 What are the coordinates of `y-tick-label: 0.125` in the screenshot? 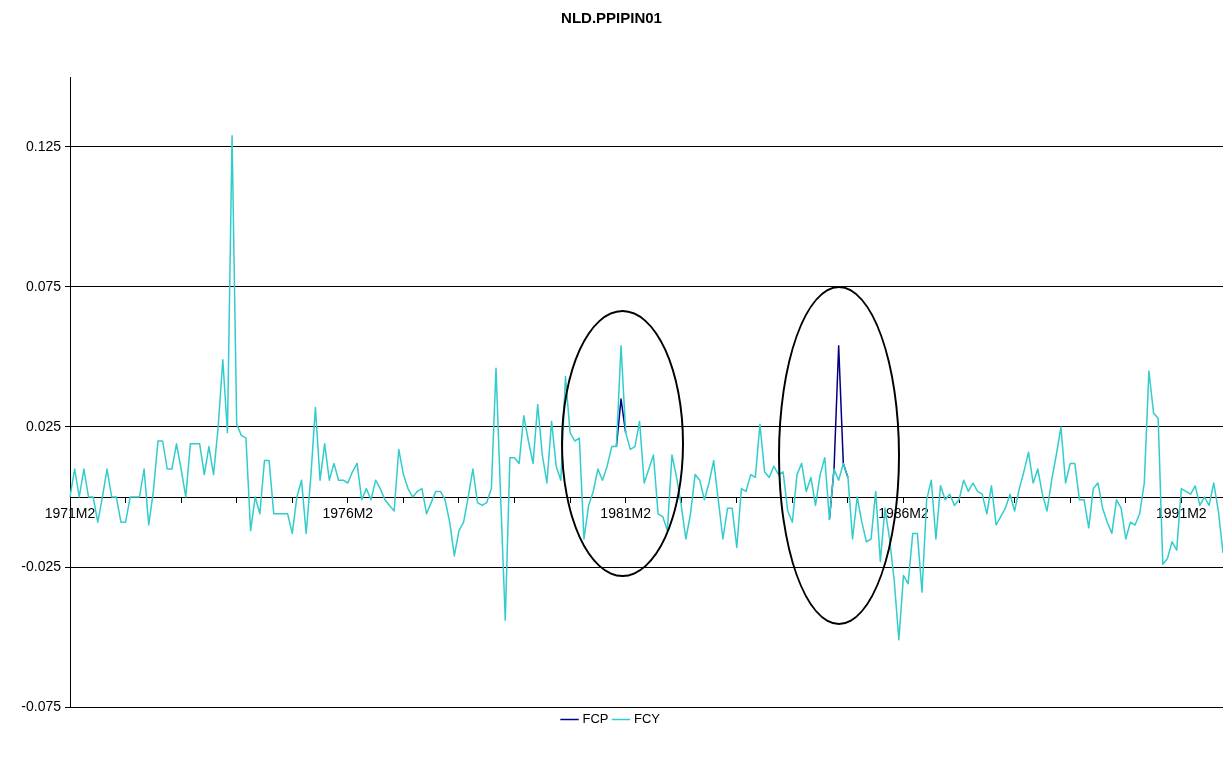 It's located at (43, 145).